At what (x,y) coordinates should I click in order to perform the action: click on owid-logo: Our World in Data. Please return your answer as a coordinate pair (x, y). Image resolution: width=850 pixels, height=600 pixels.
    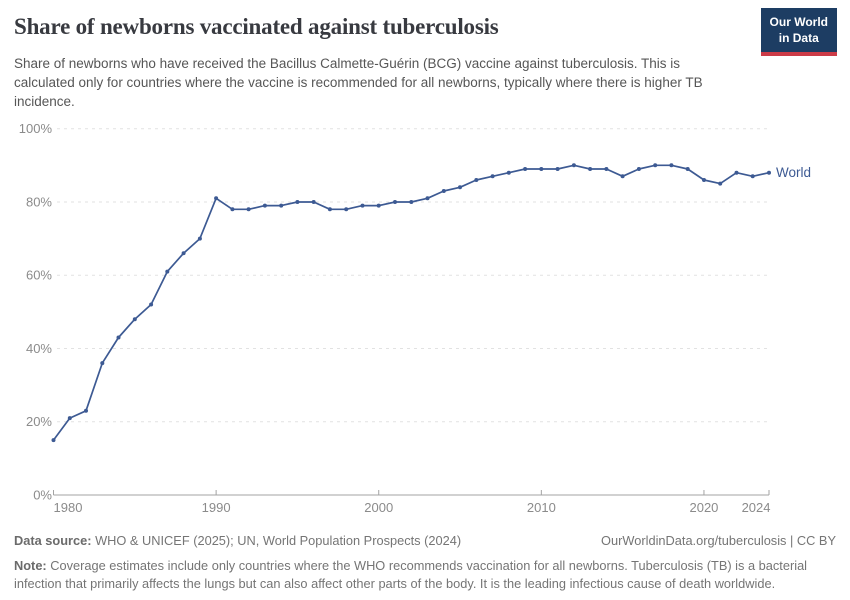
    Looking at the image, I should click on (798, 32).